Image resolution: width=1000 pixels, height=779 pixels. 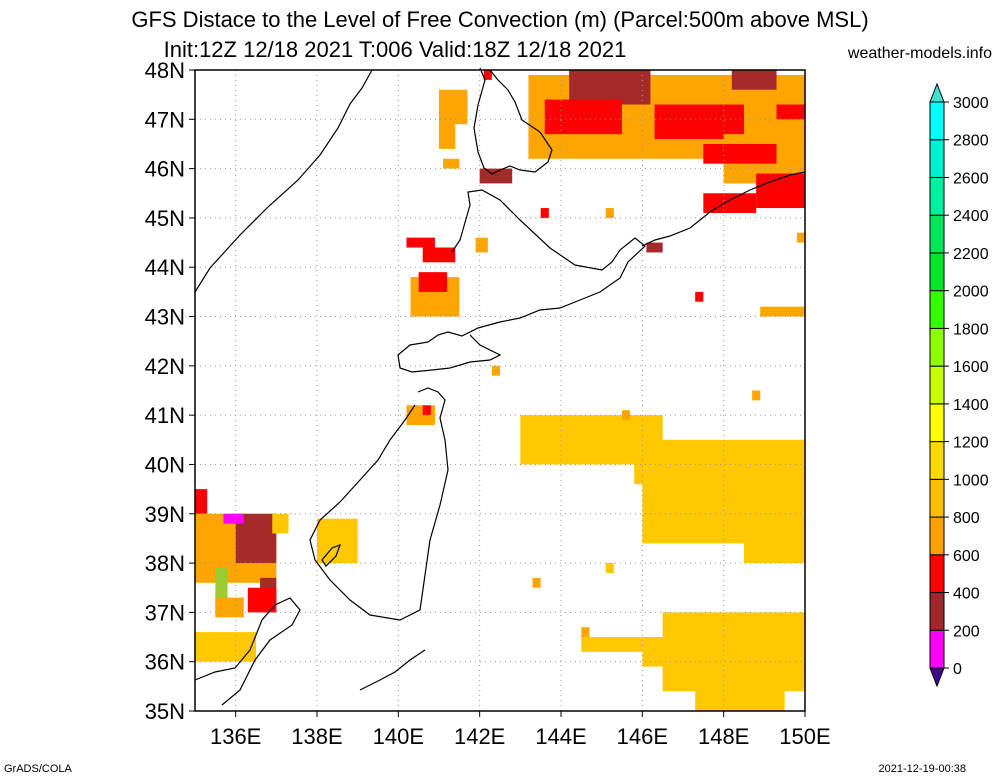 What do you see at coordinates (971, 480) in the screenshot?
I see `colorbar-label: 1000` at bounding box center [971, 480].